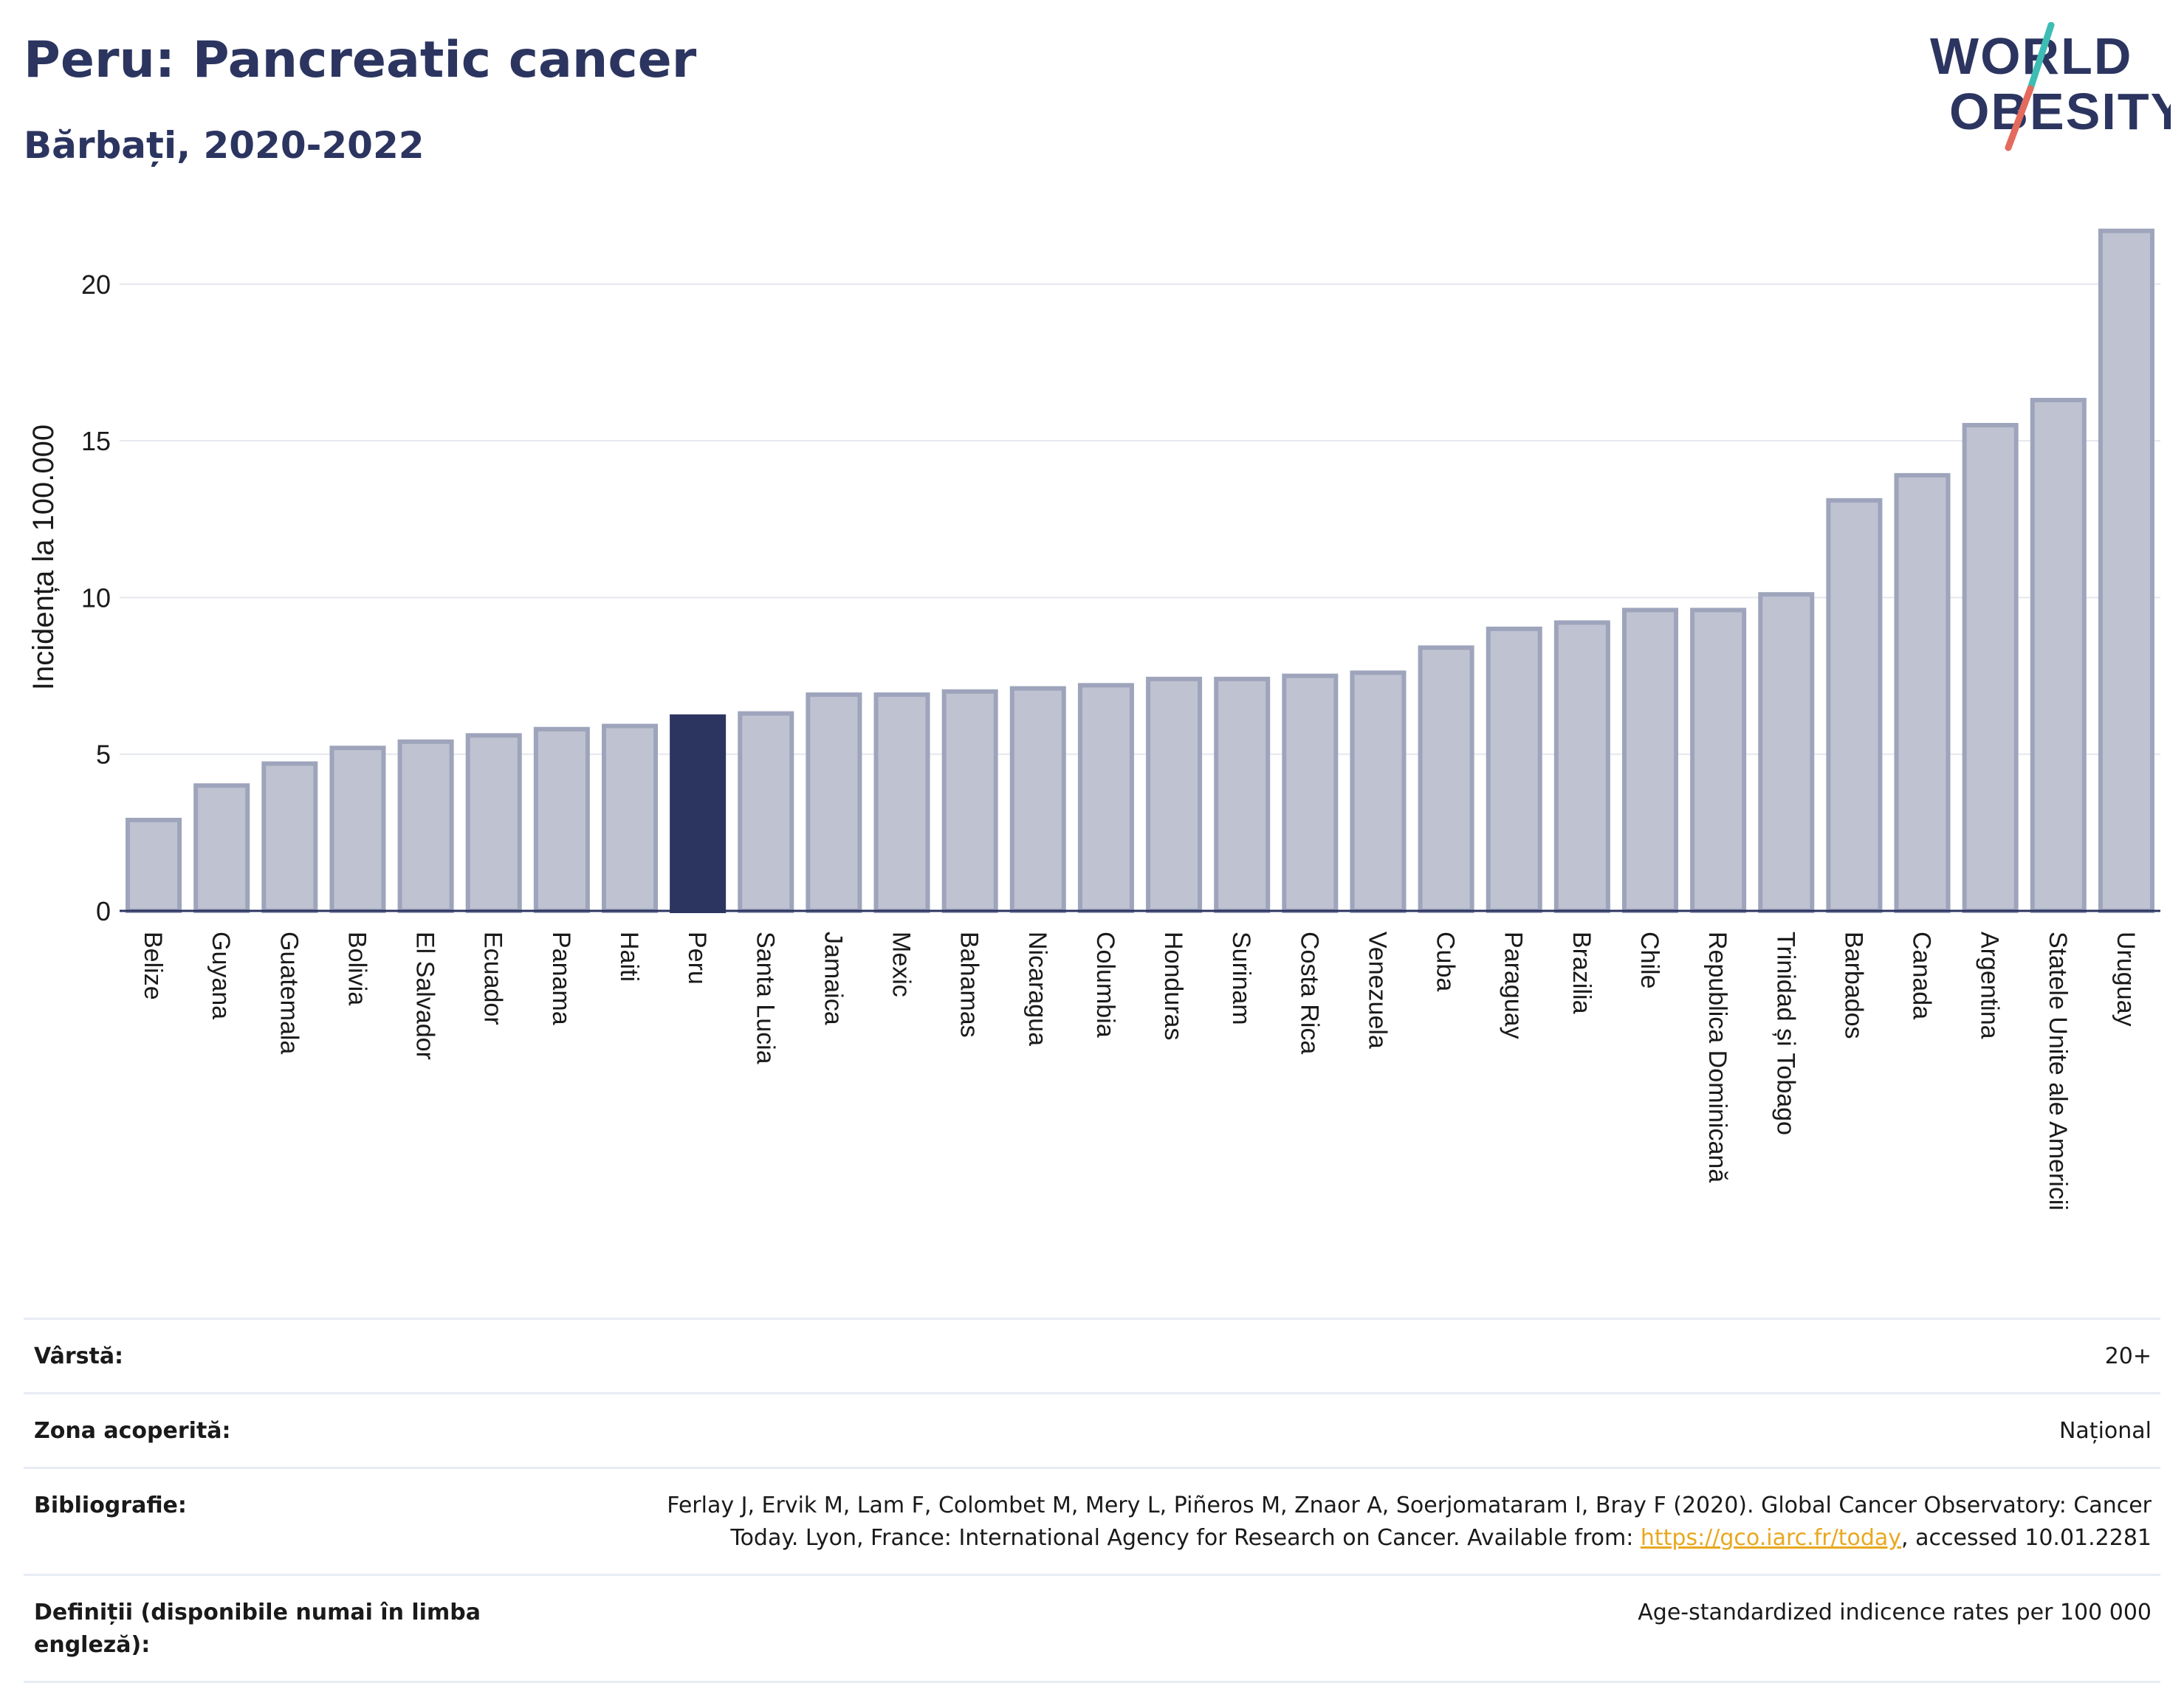 Image resolution: width=2184 pixels, height=1683 pixels. I want to click on logo-slash-teal, so click(2041, 57).